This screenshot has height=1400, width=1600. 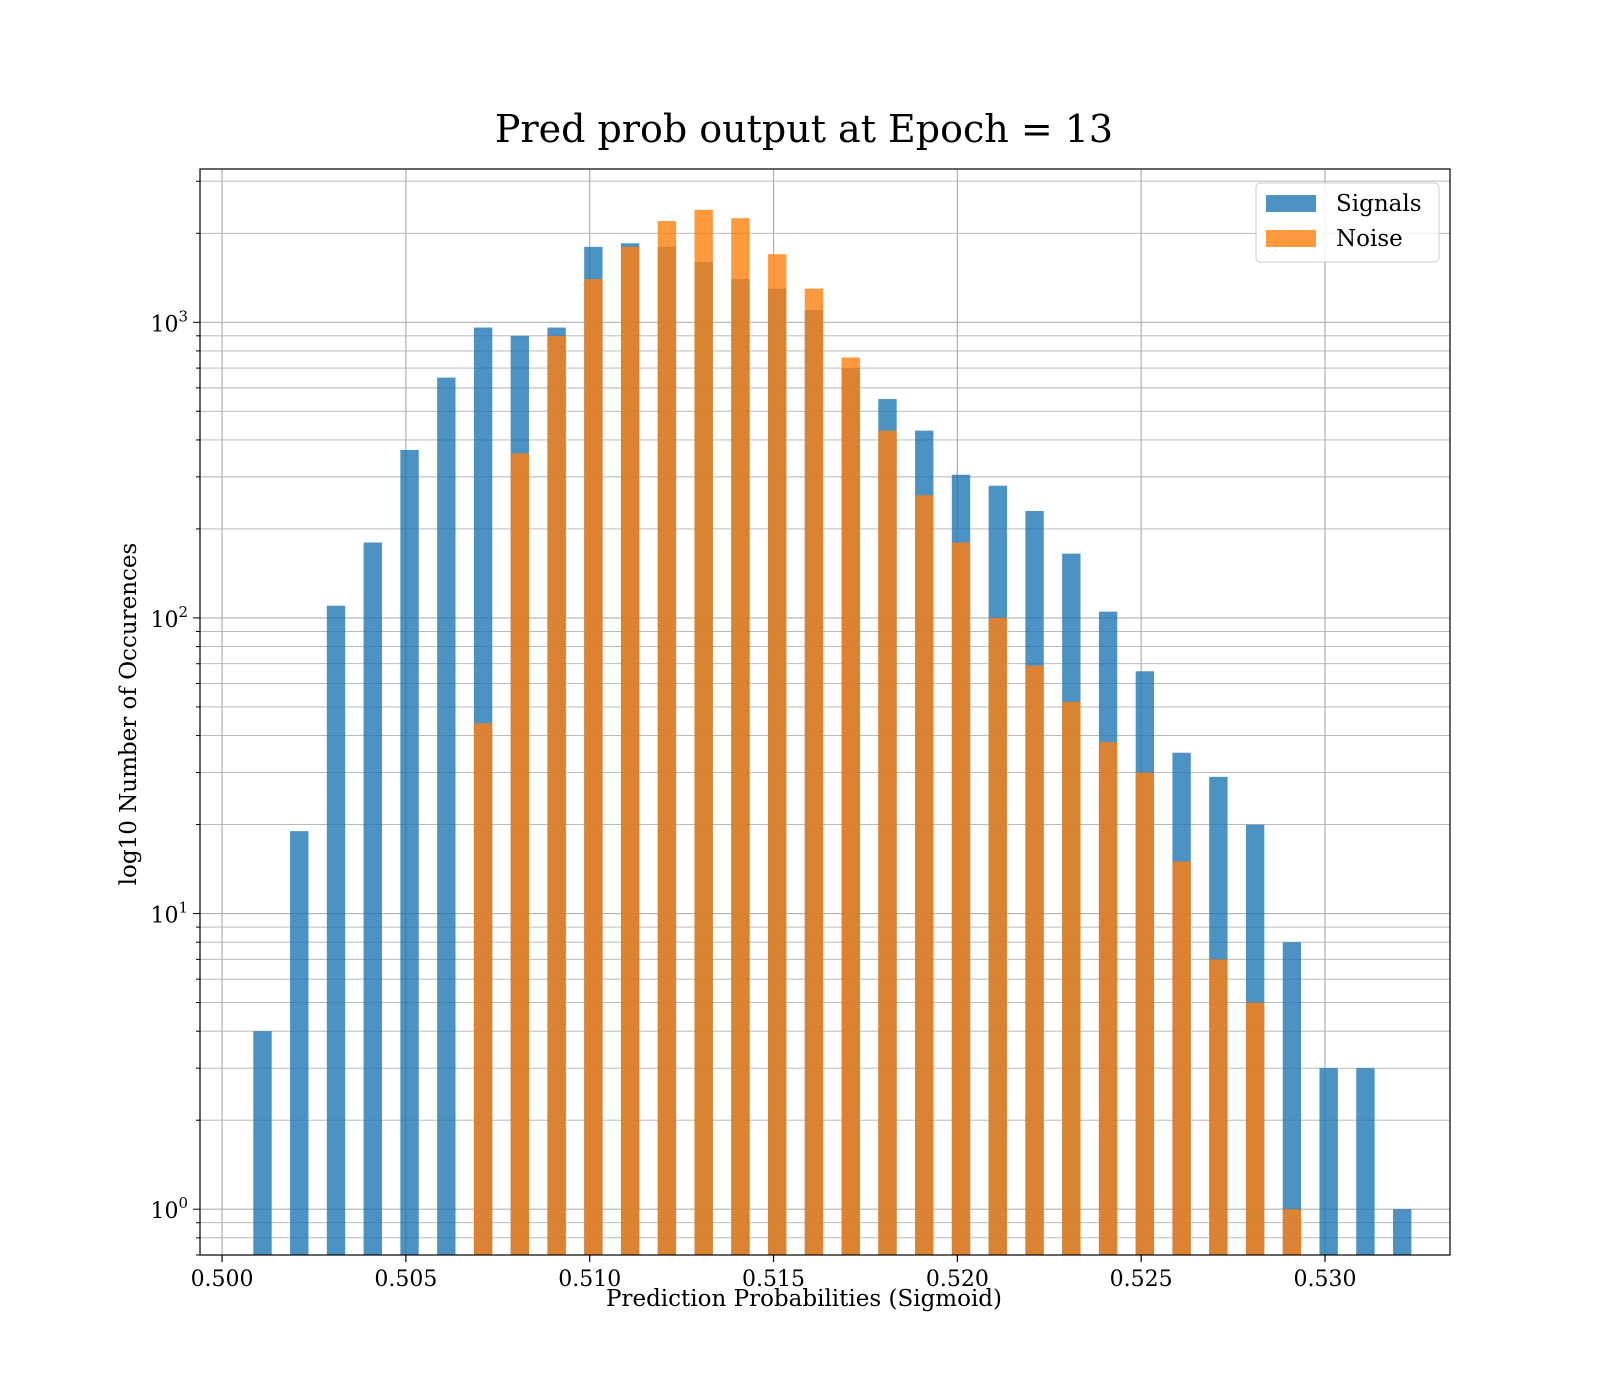 I want to click on y-tick-label: 10², so click(x=169, y=618).